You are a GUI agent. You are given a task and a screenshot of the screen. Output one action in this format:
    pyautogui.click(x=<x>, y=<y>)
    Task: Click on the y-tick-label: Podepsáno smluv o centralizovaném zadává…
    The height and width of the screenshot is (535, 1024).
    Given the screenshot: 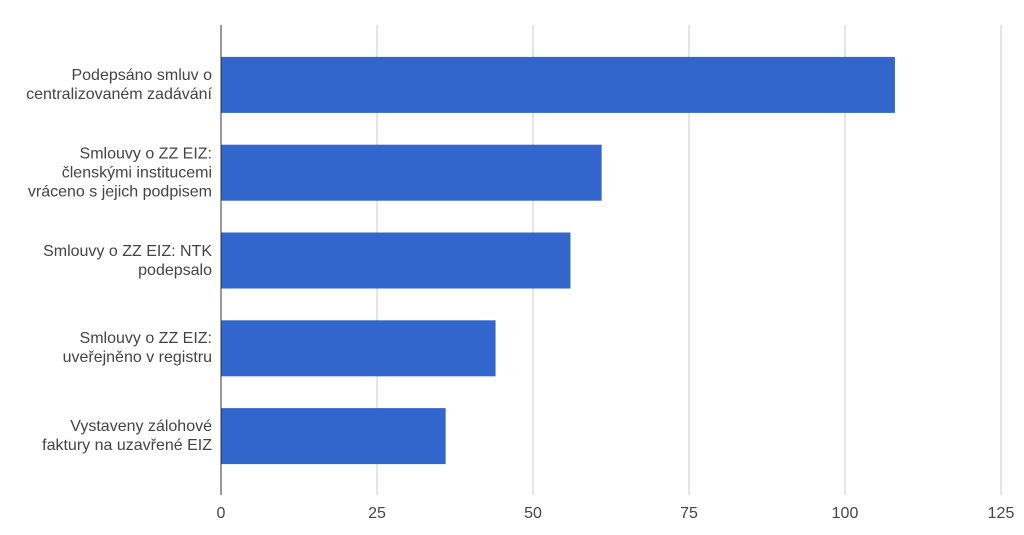 What is the action you would take?
    pyautogui.click(x=119, y=84)
    